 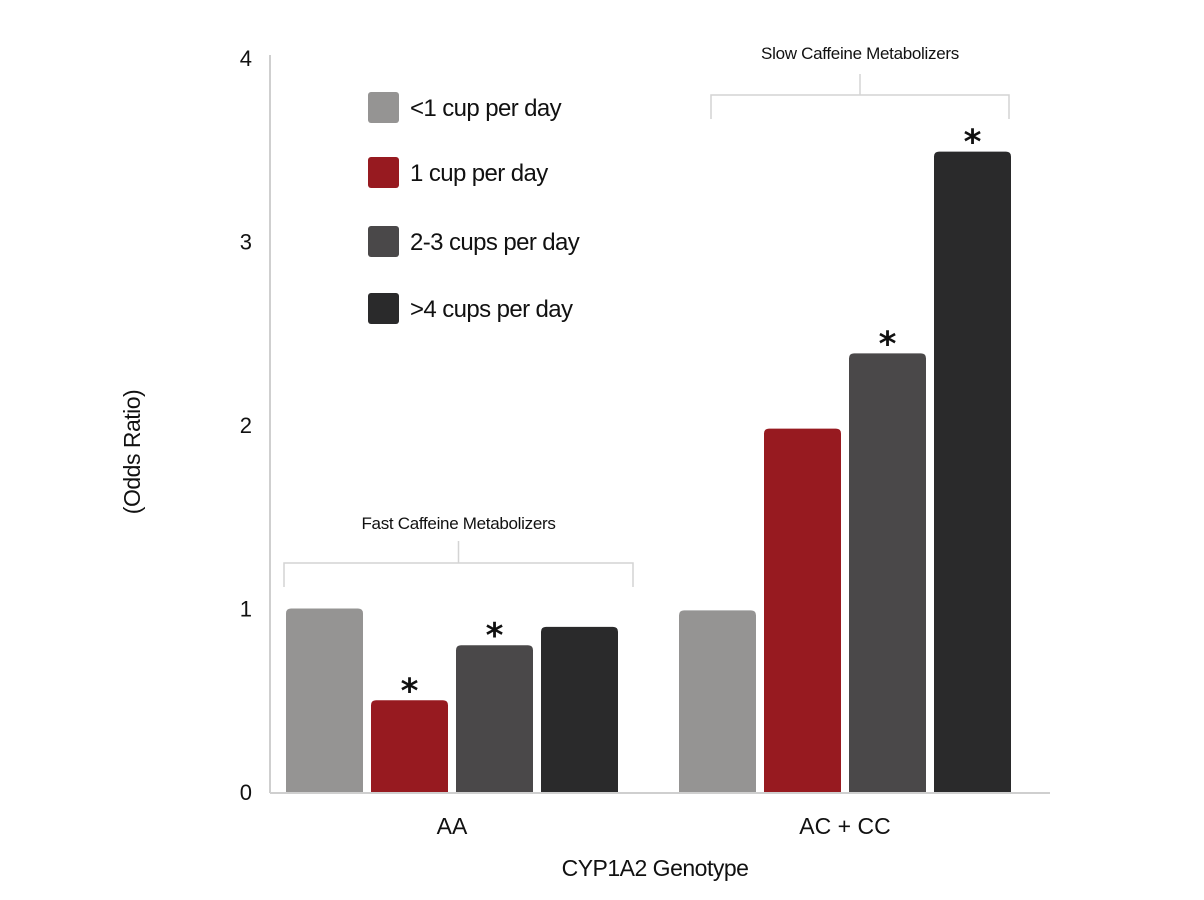 What do you see at coordinates (452, 826) in the screenshot?
I see `category-label: AA` at bounding box center [452, 826].